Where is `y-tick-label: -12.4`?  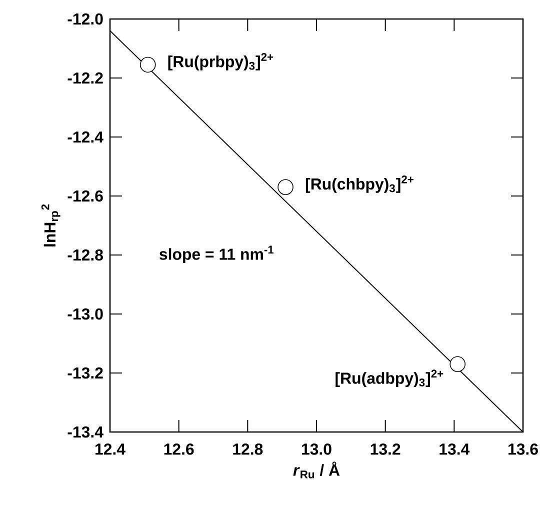 y-tick-label: -12.4 is located at coordinates (86, 137).